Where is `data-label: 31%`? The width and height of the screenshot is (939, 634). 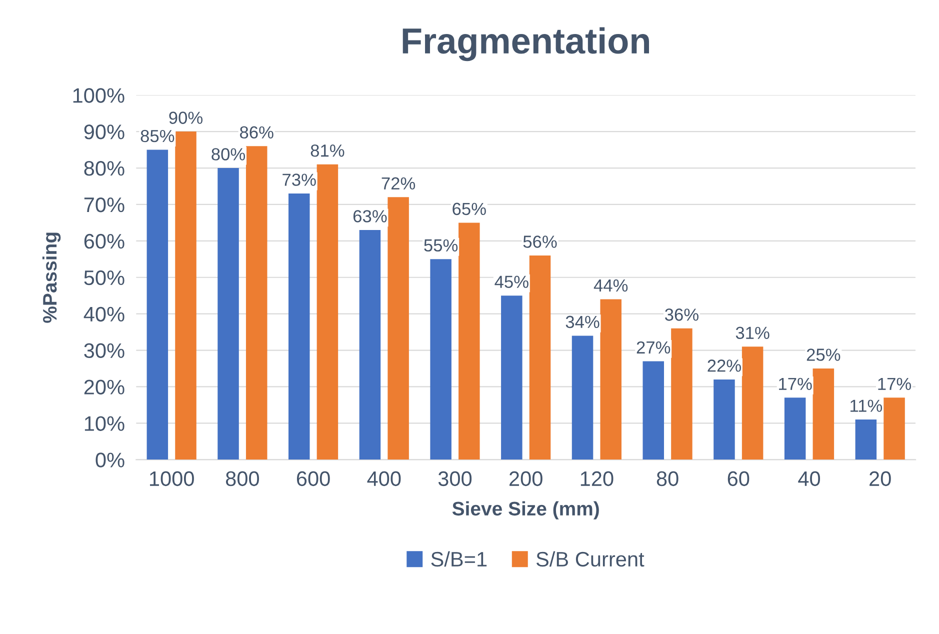
data-label: 31% is located at coordinates (753, 333).